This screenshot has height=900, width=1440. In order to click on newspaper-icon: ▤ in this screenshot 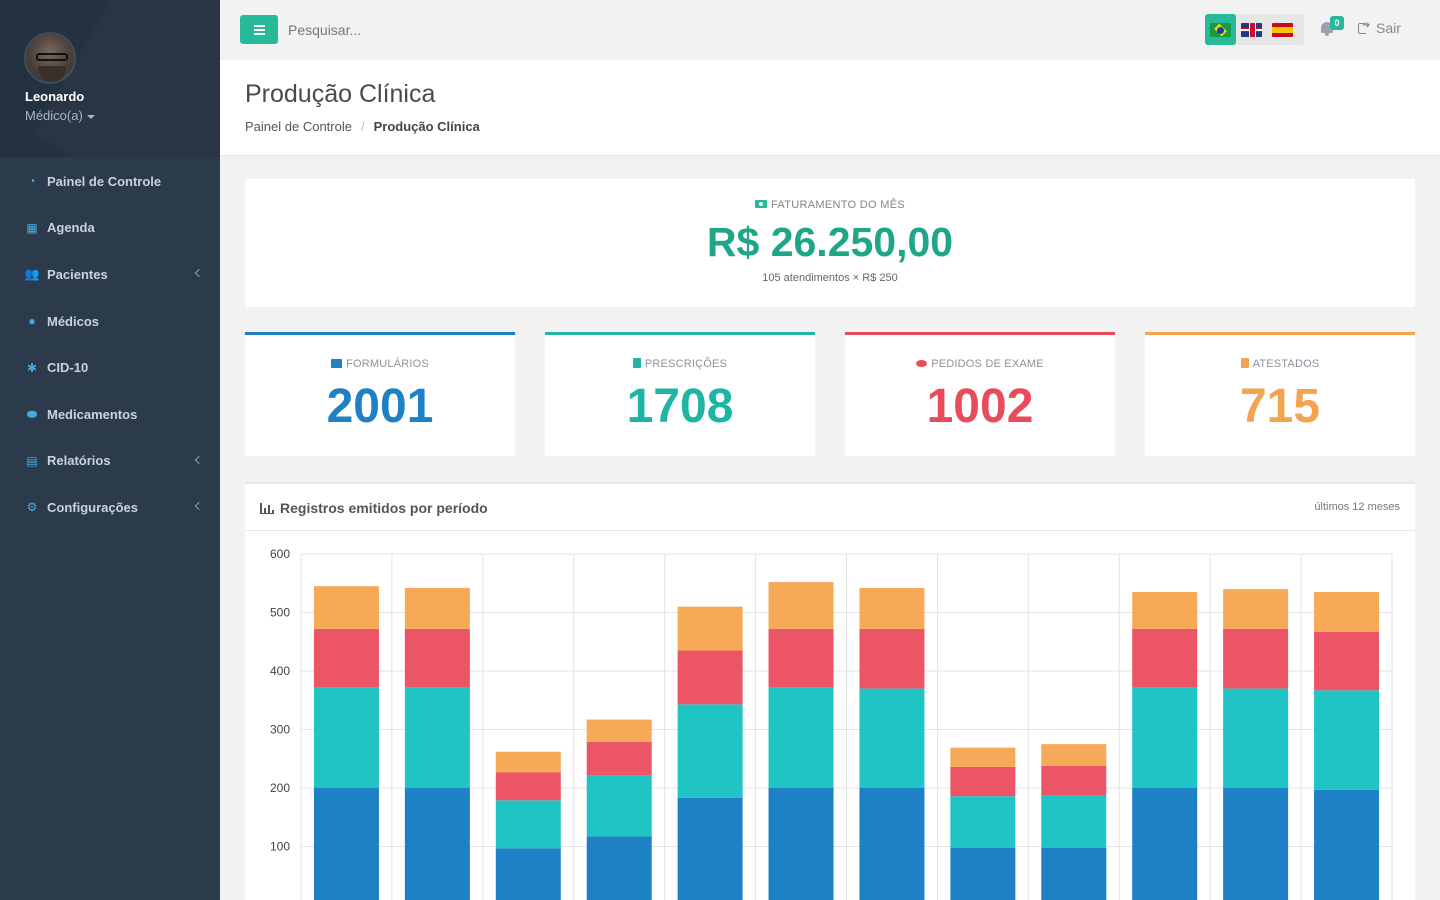, I will do `click(32, 460)`.